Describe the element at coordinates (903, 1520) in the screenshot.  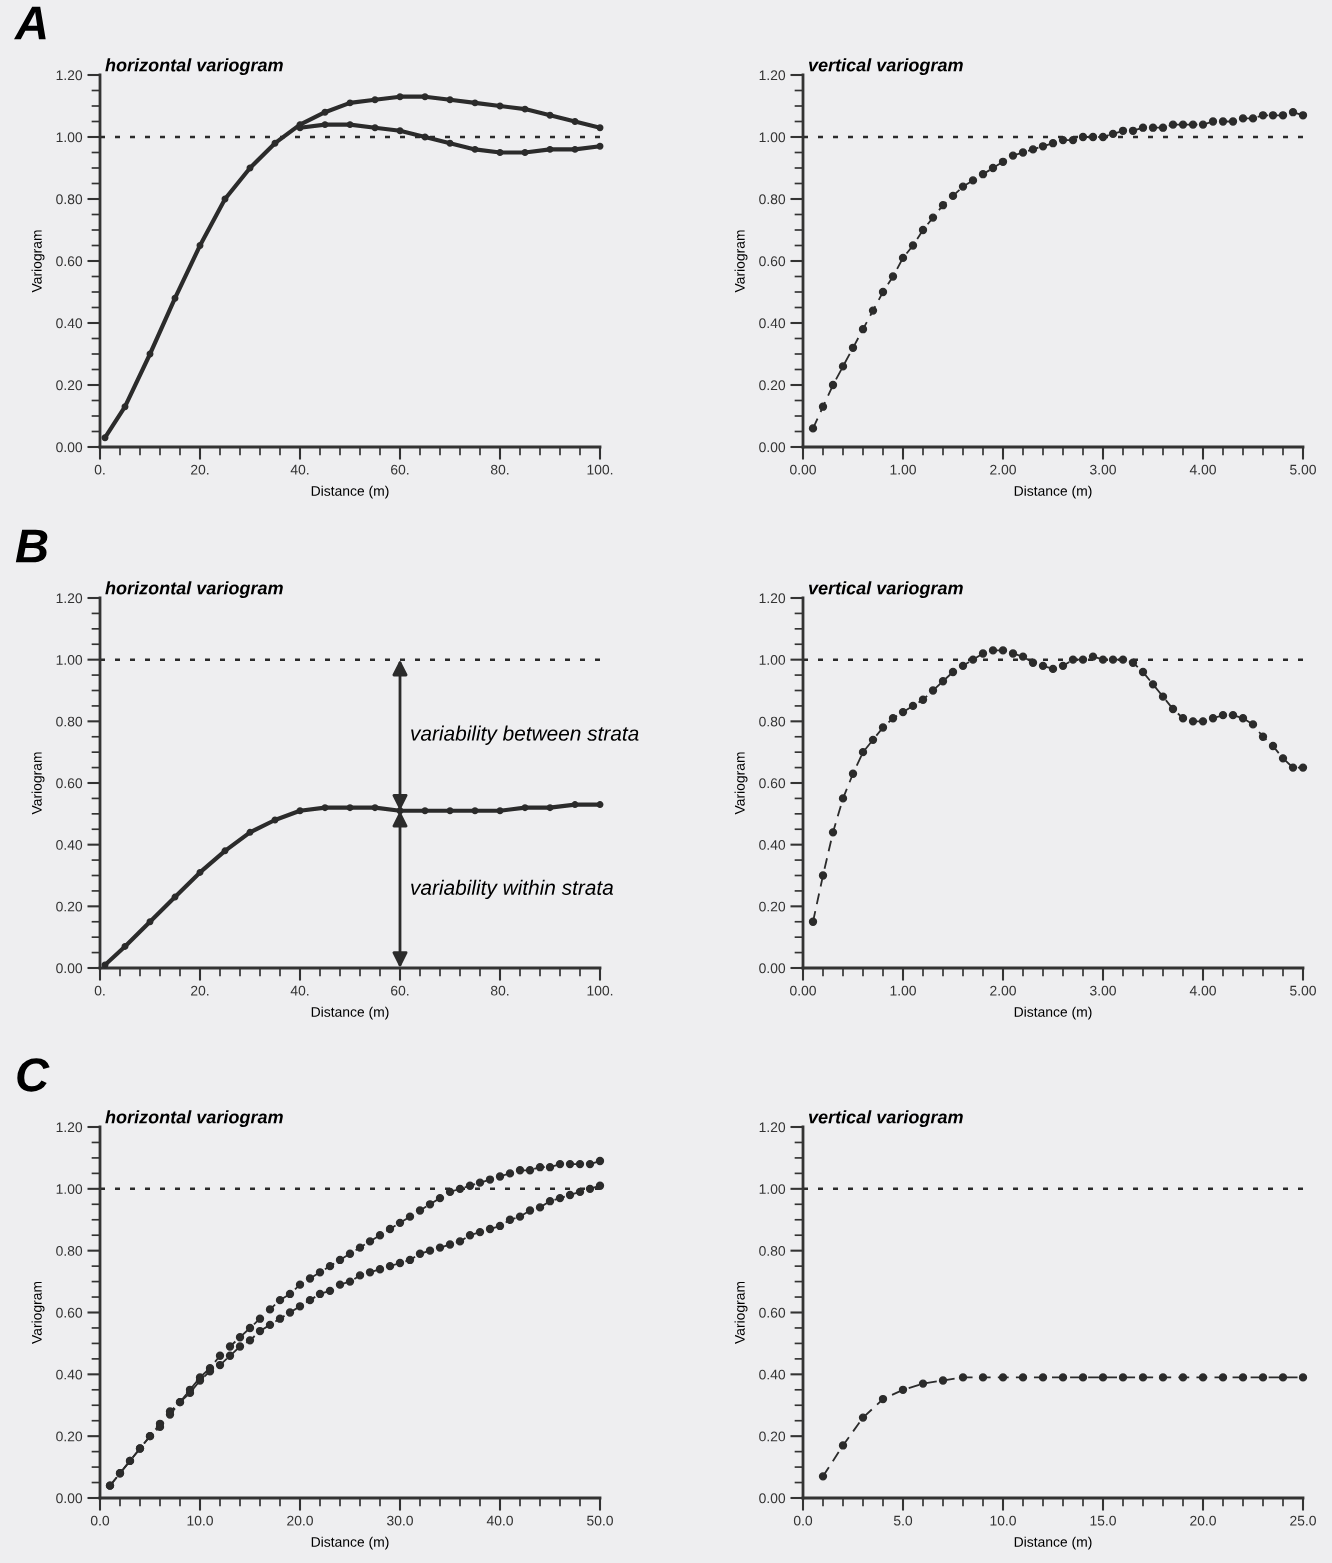
I see `x-tick-label: 5.0` at that location.